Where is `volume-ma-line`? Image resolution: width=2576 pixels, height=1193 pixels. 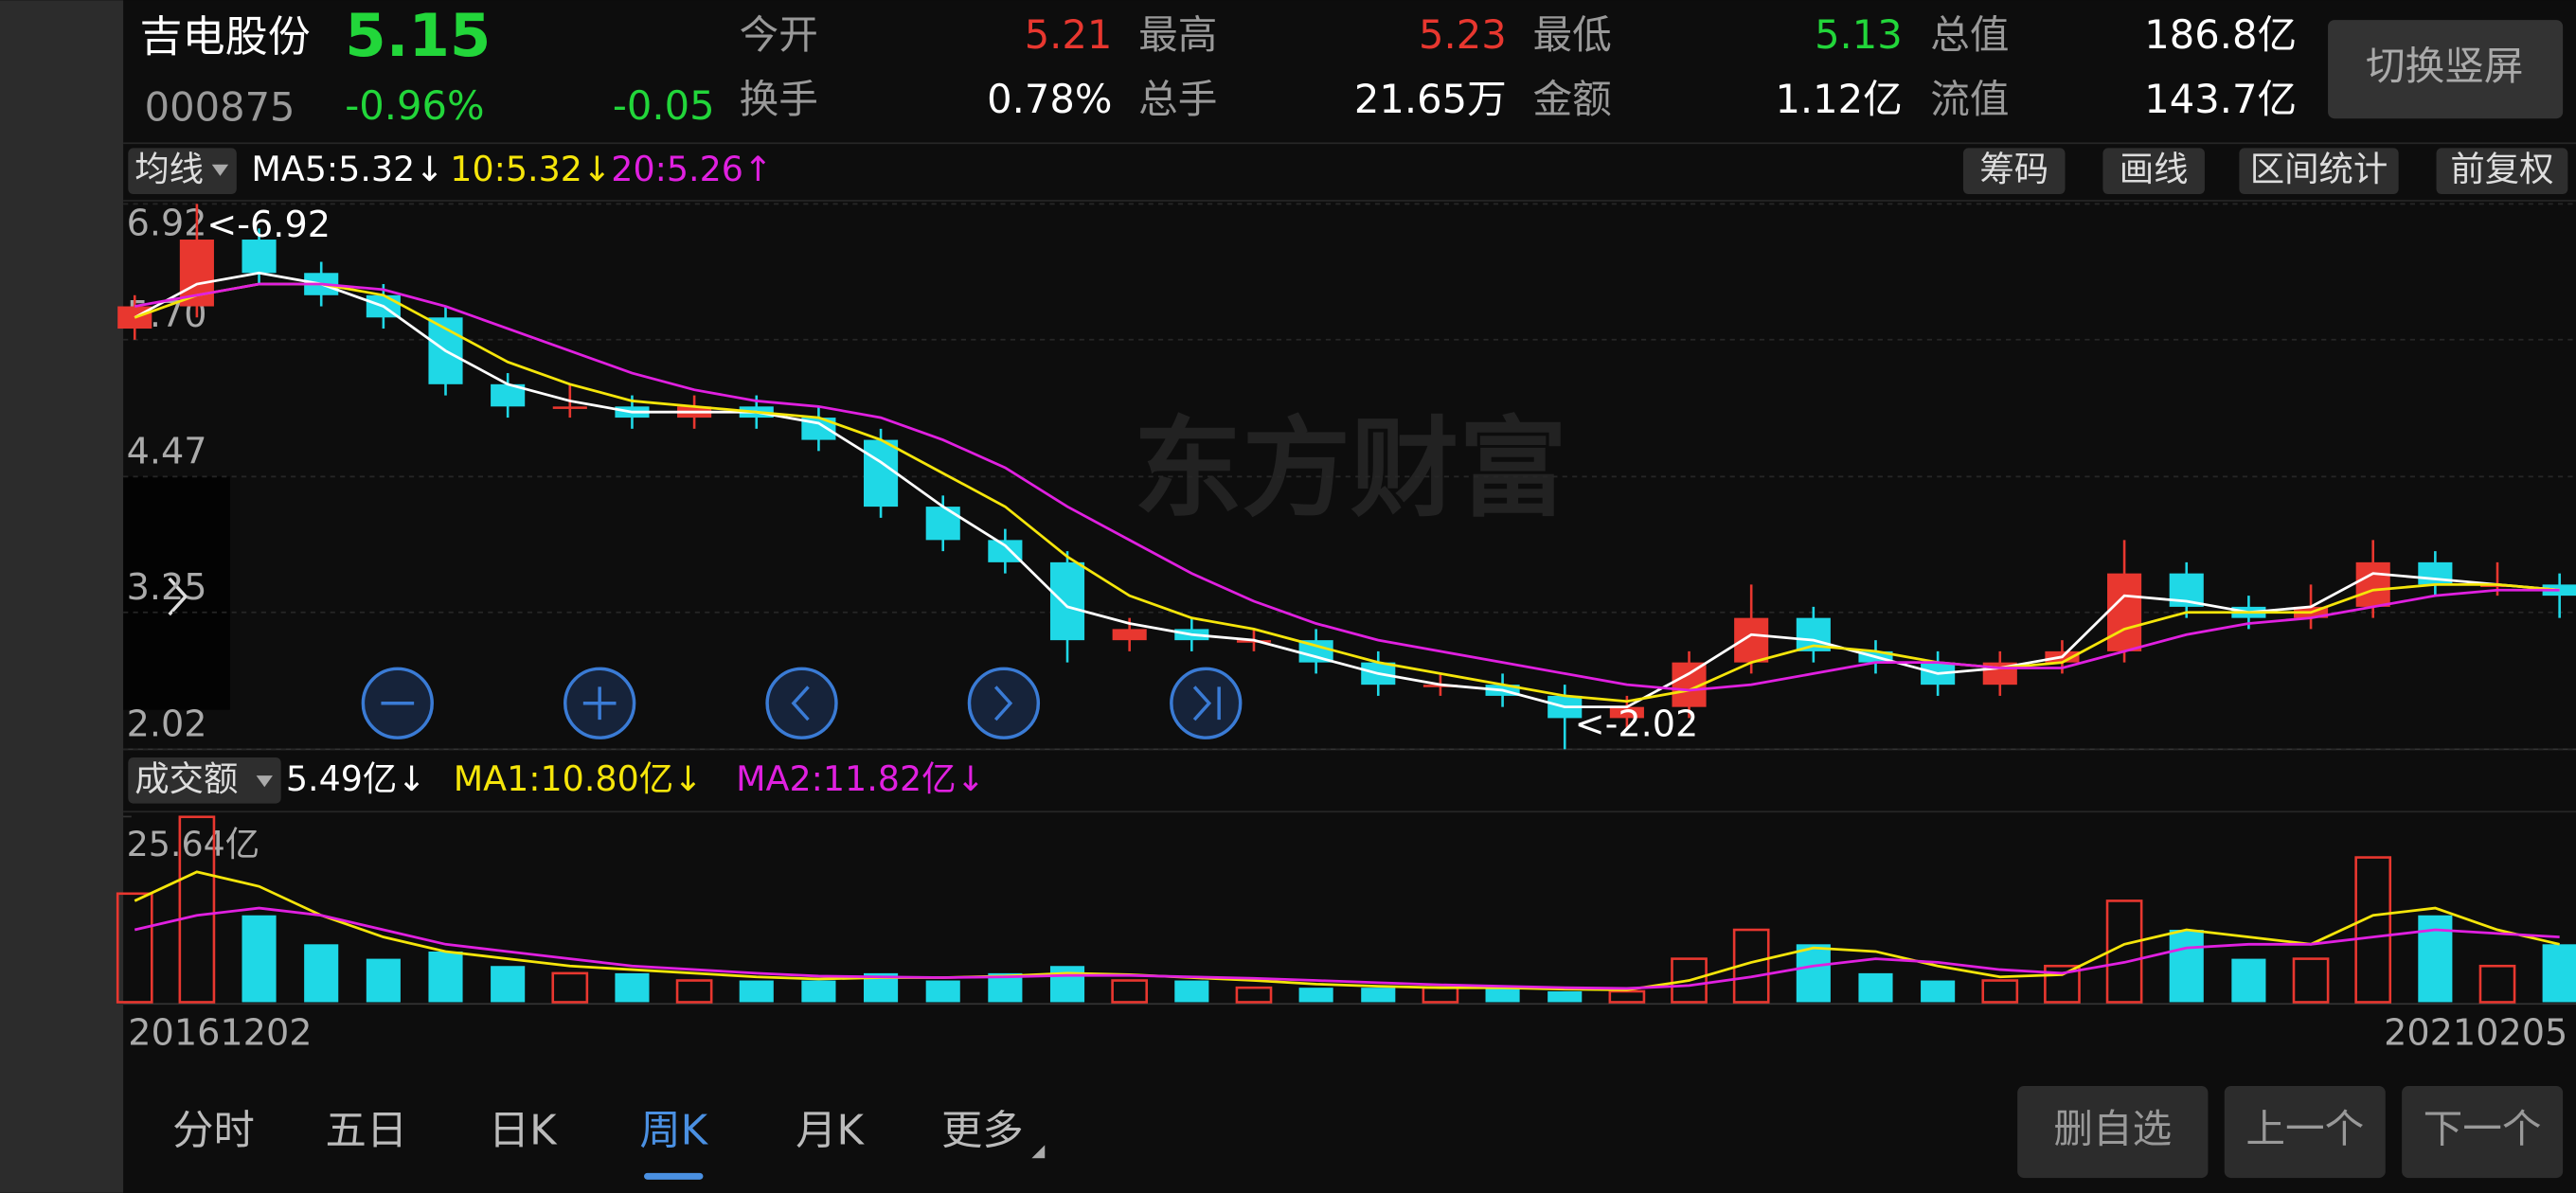 volume-ma-line is located at coordinates (1347, 948).